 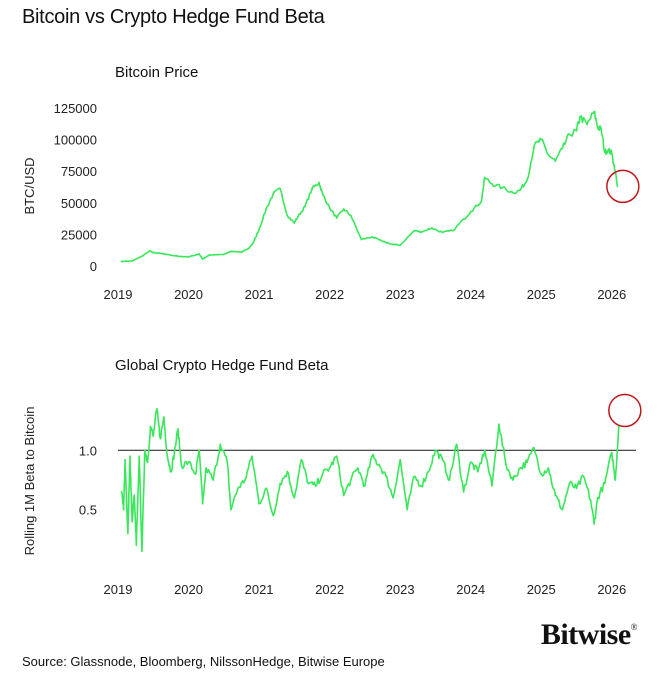 What do you see at coordinates (79, 171) in the screenshot?
I see `y-tick-label: 75000` at bounding box center [79, 171].